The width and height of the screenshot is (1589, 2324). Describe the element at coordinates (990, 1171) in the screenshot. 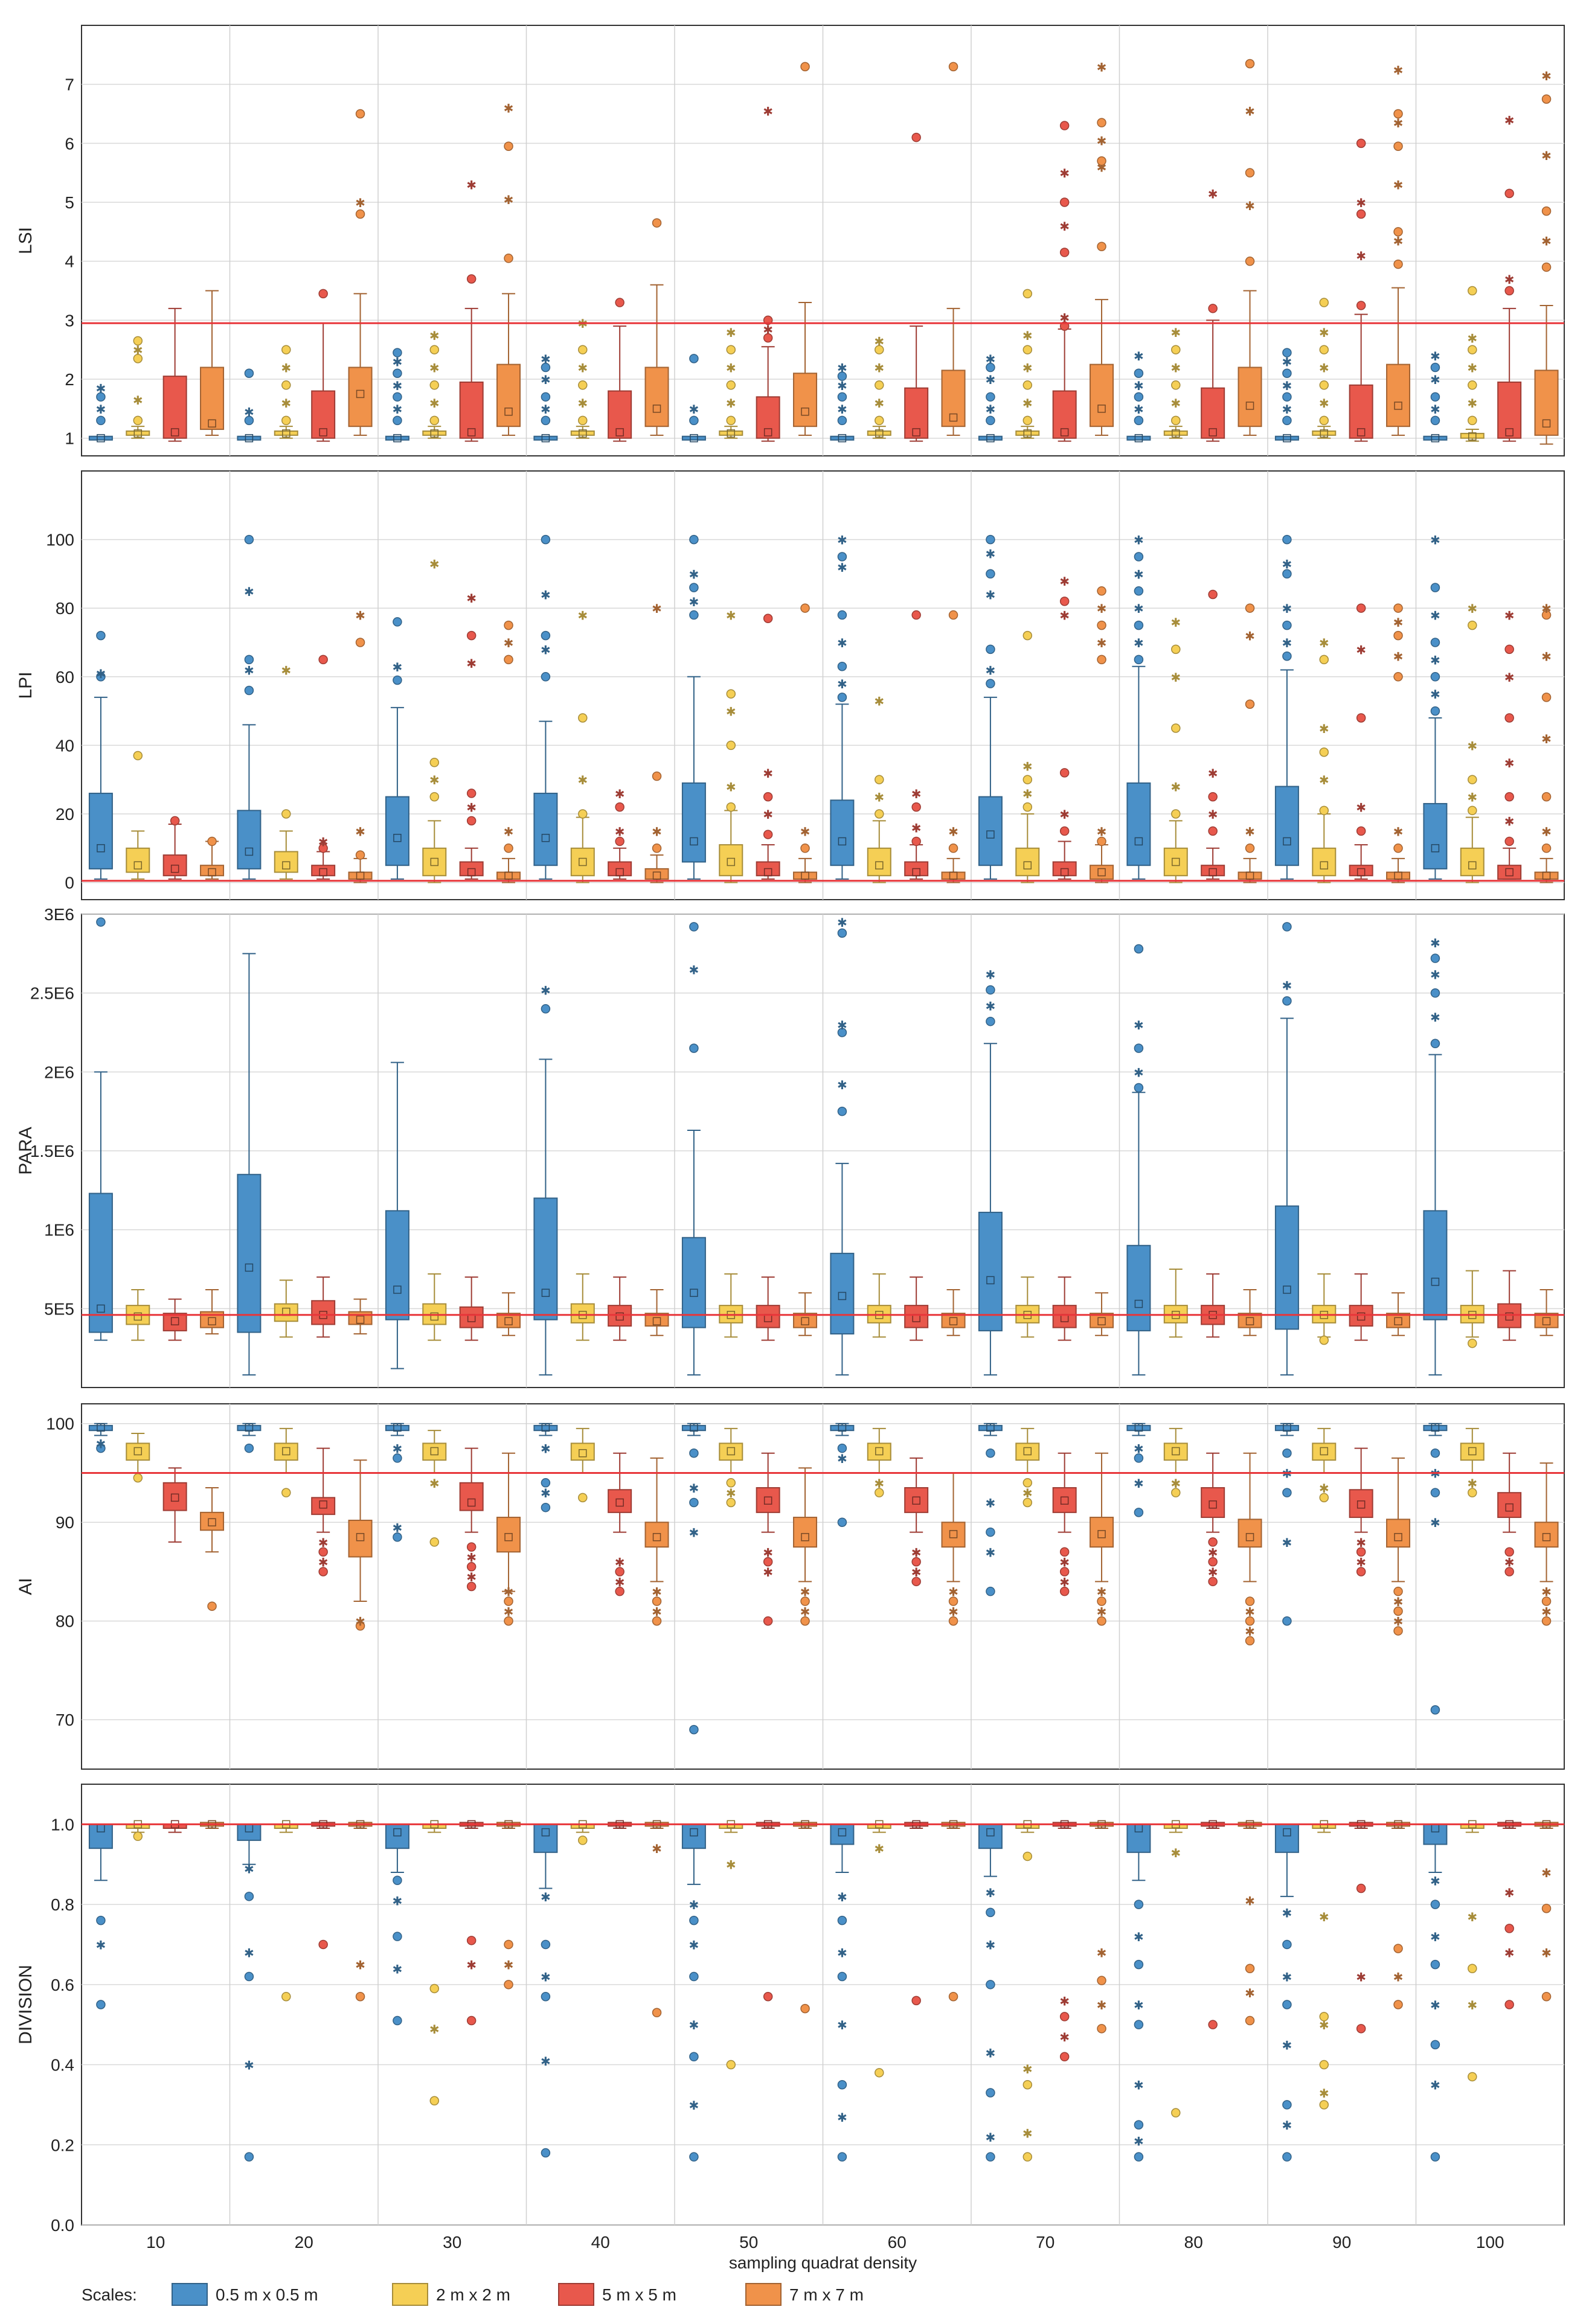

I see `box-para-s0-c70: ✱✱` at that location.